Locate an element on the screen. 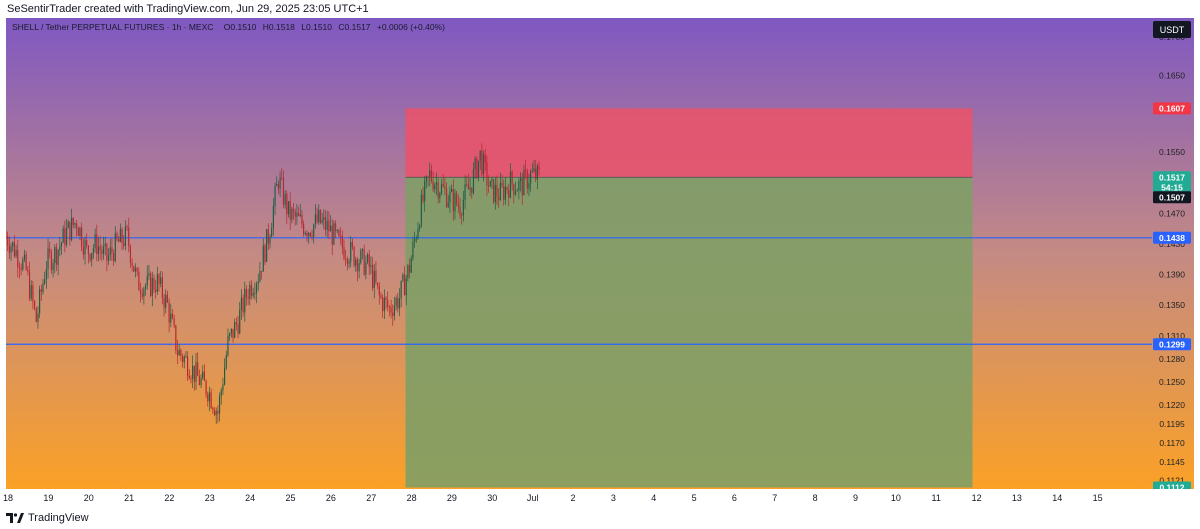  price-tick-label: 0.1195 is located at coordinates (1172, 424).